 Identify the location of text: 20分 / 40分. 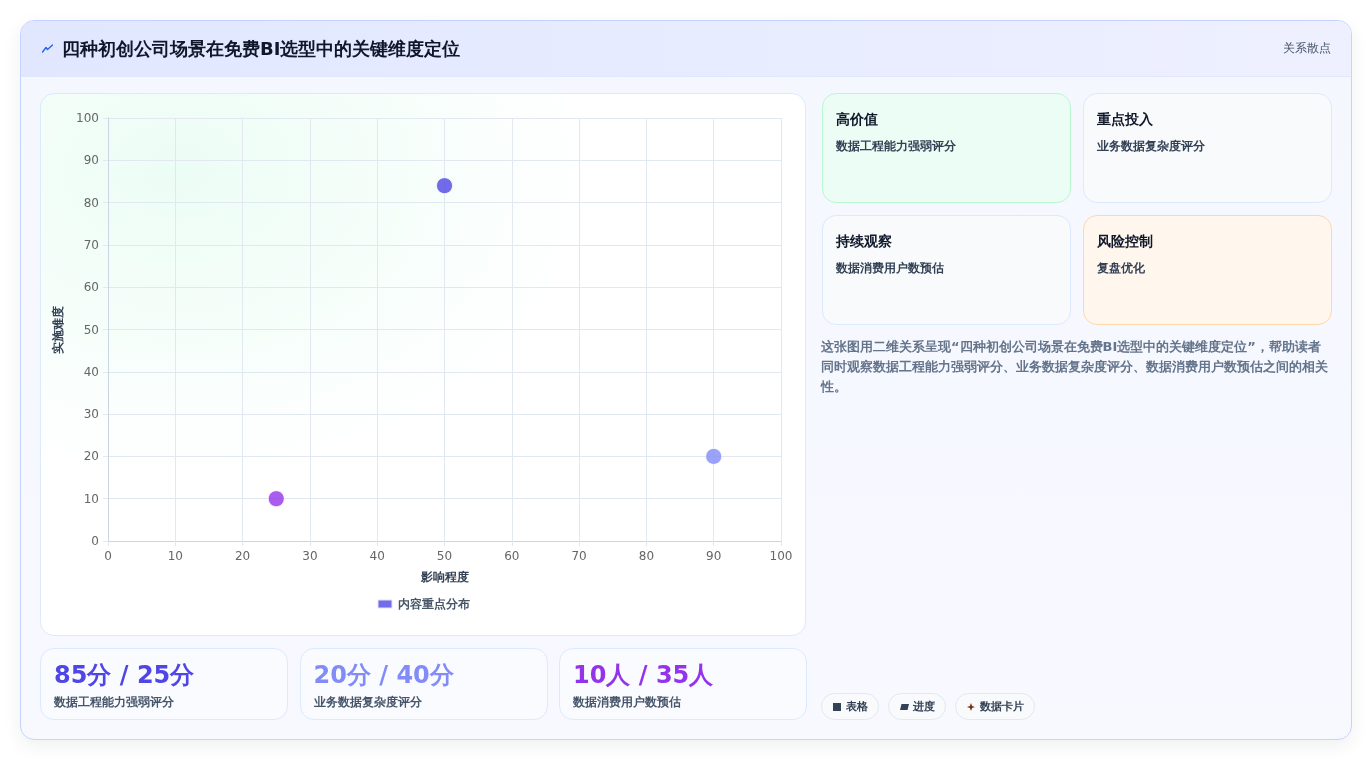
(383, 675).